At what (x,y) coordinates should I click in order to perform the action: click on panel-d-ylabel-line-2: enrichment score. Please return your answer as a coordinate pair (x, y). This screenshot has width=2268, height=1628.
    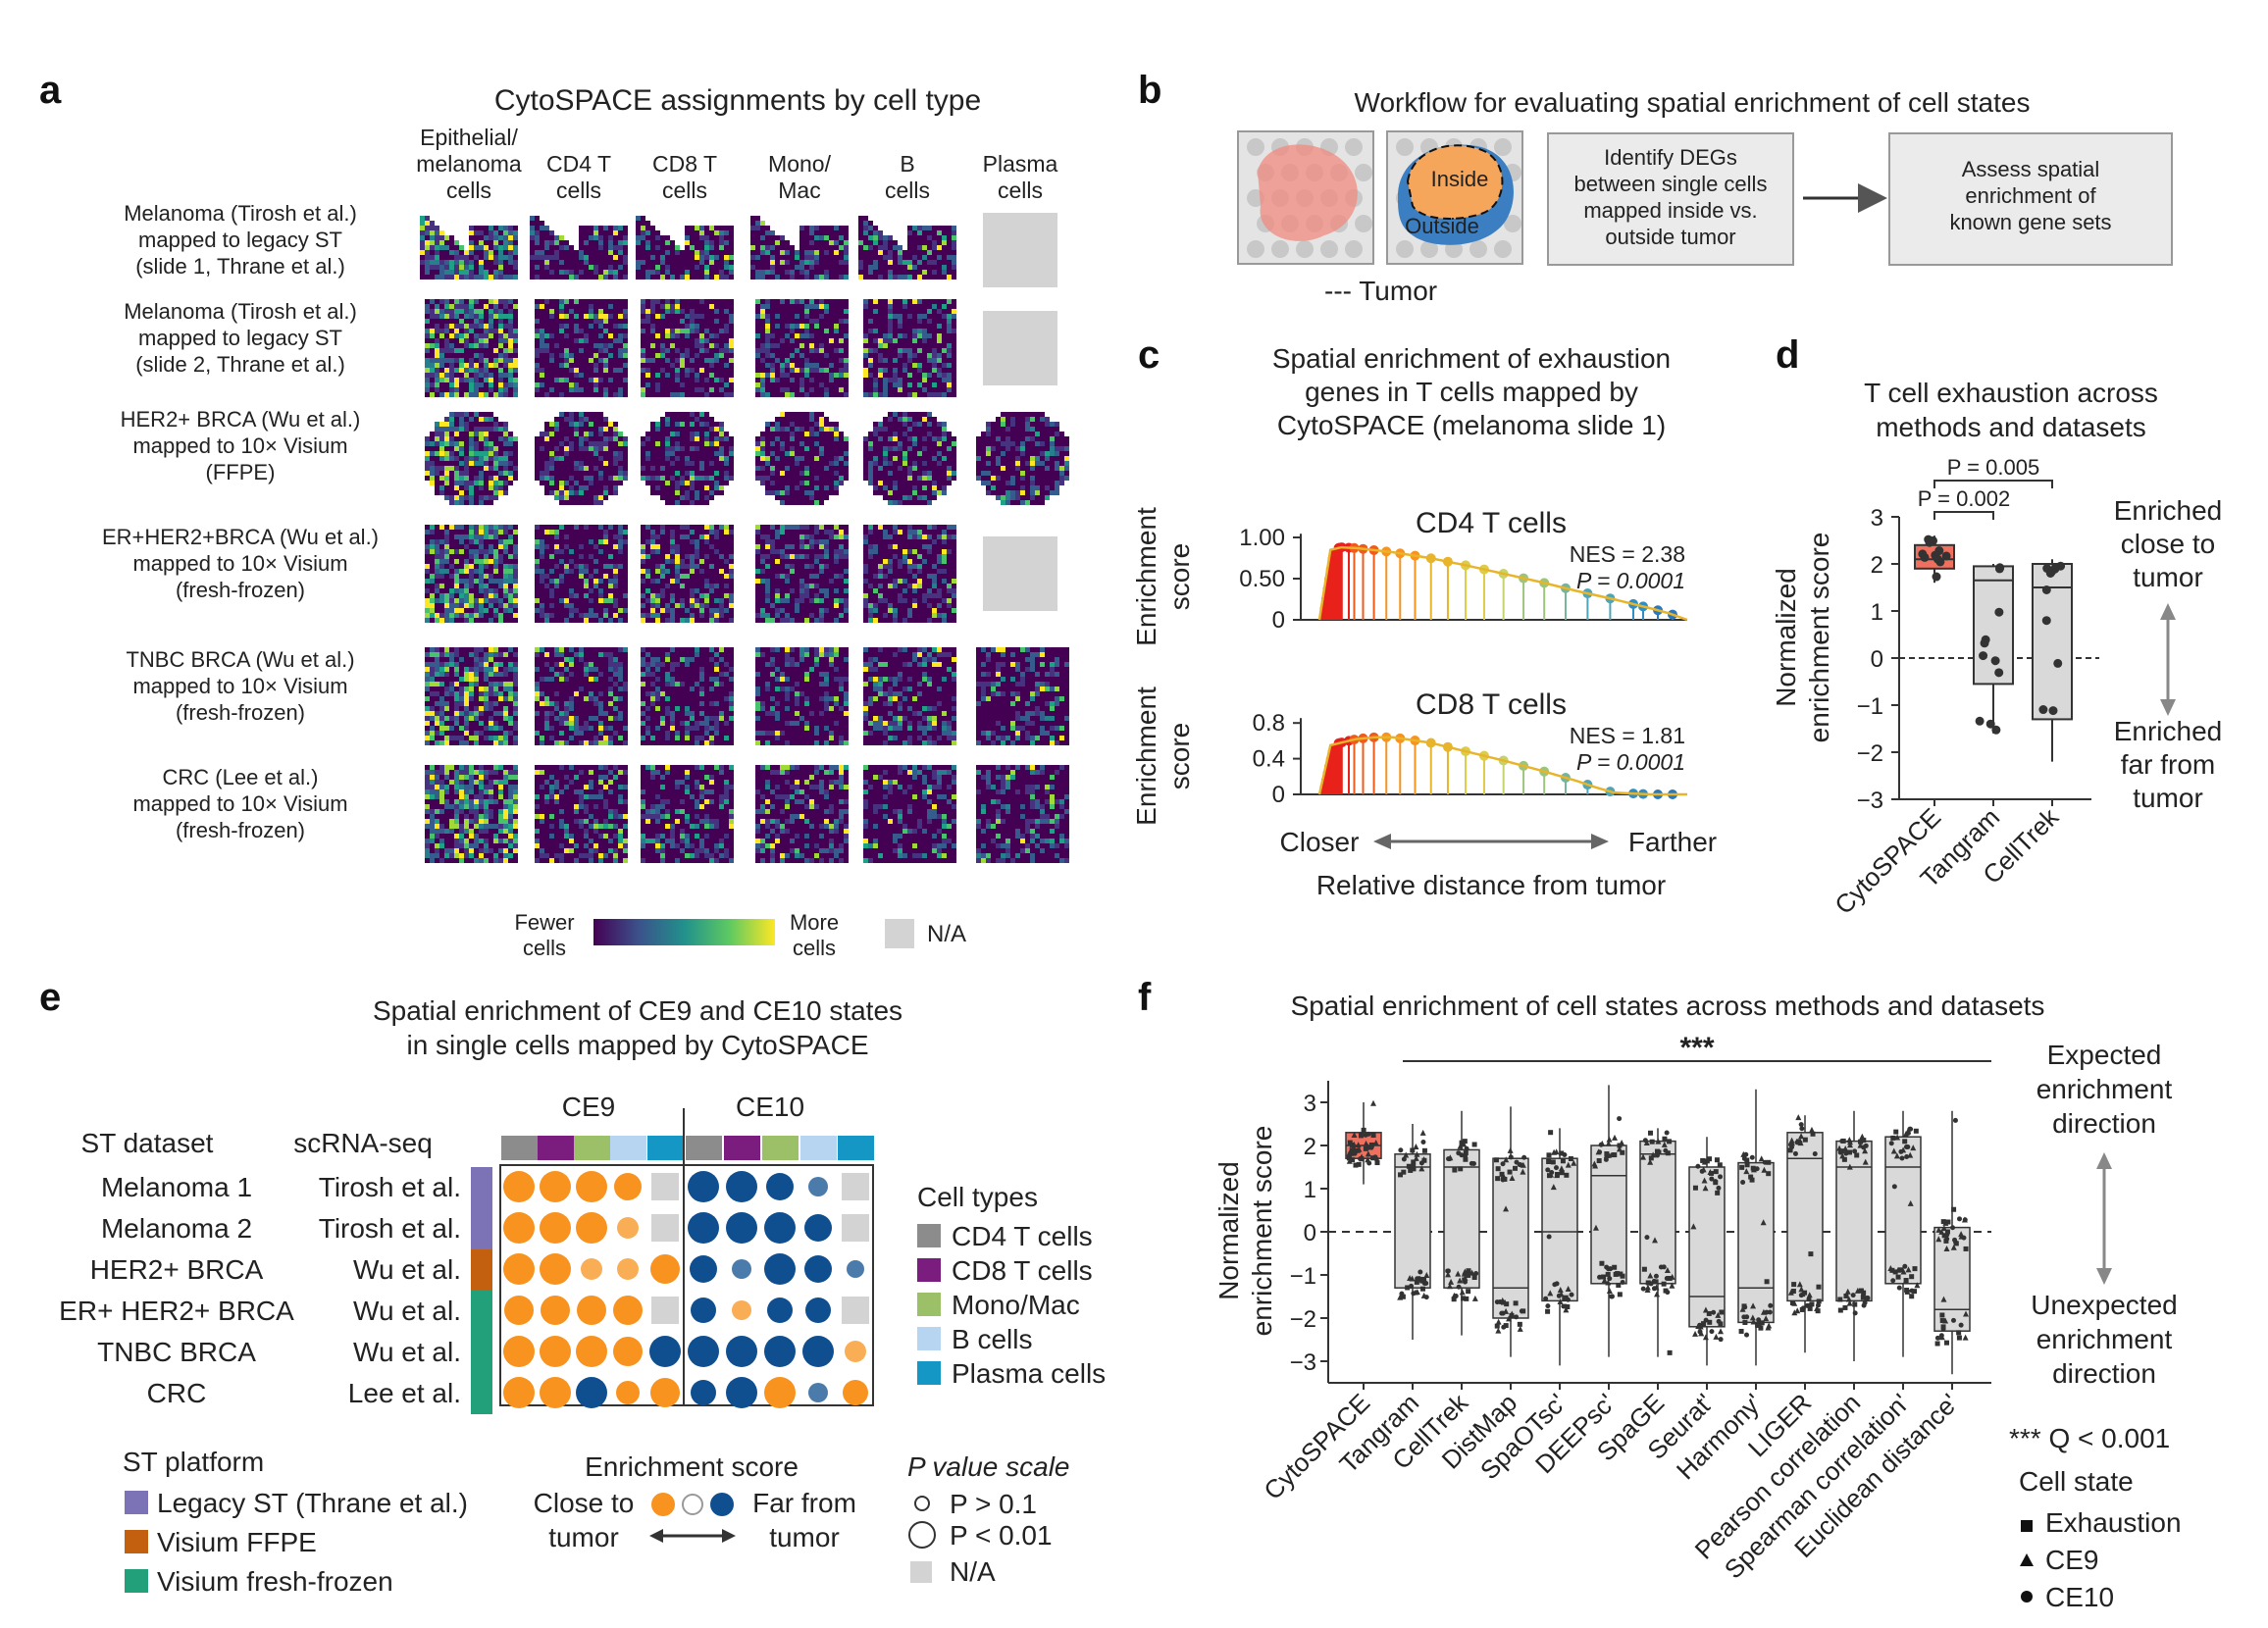
    Looking at the image, I should click on (1819, 638).